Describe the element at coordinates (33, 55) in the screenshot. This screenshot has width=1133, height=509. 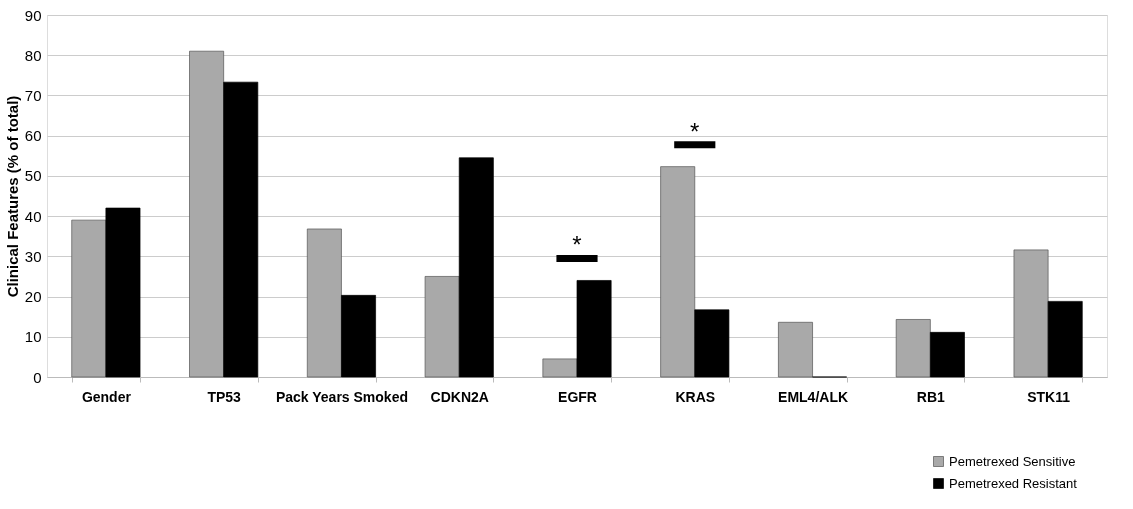
I see `y-tick-label: 80` at that location.